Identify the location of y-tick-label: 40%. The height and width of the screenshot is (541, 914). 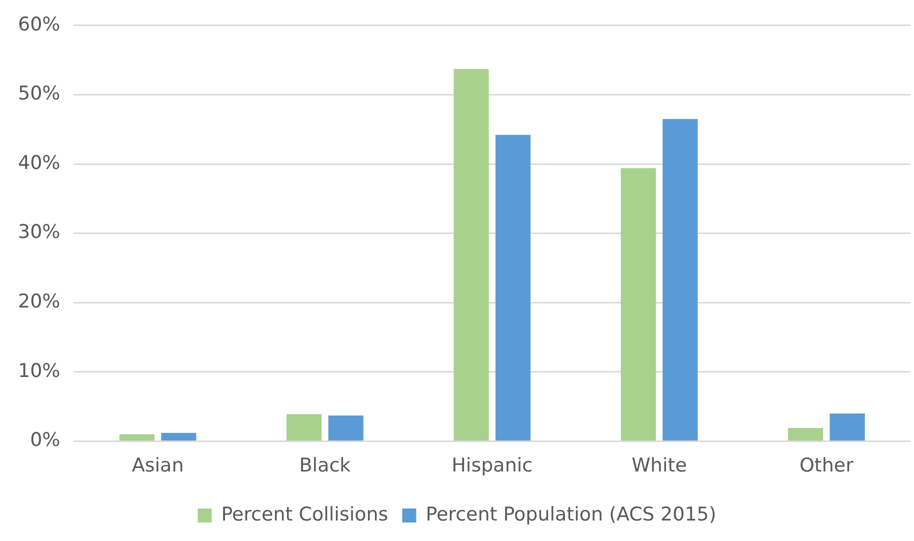
(39, 163).